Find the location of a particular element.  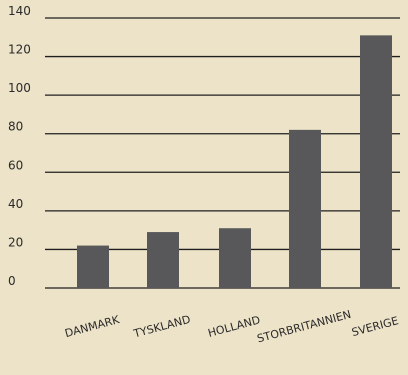

y-tick-label: 0 is located at coordinates (12, 281).